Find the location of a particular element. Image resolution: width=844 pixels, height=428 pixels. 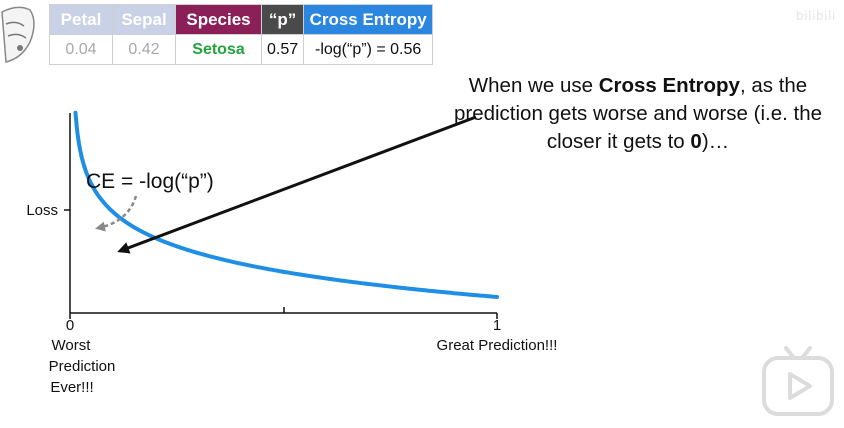

cell-species: Setosa is located at coordinates (218, 49).